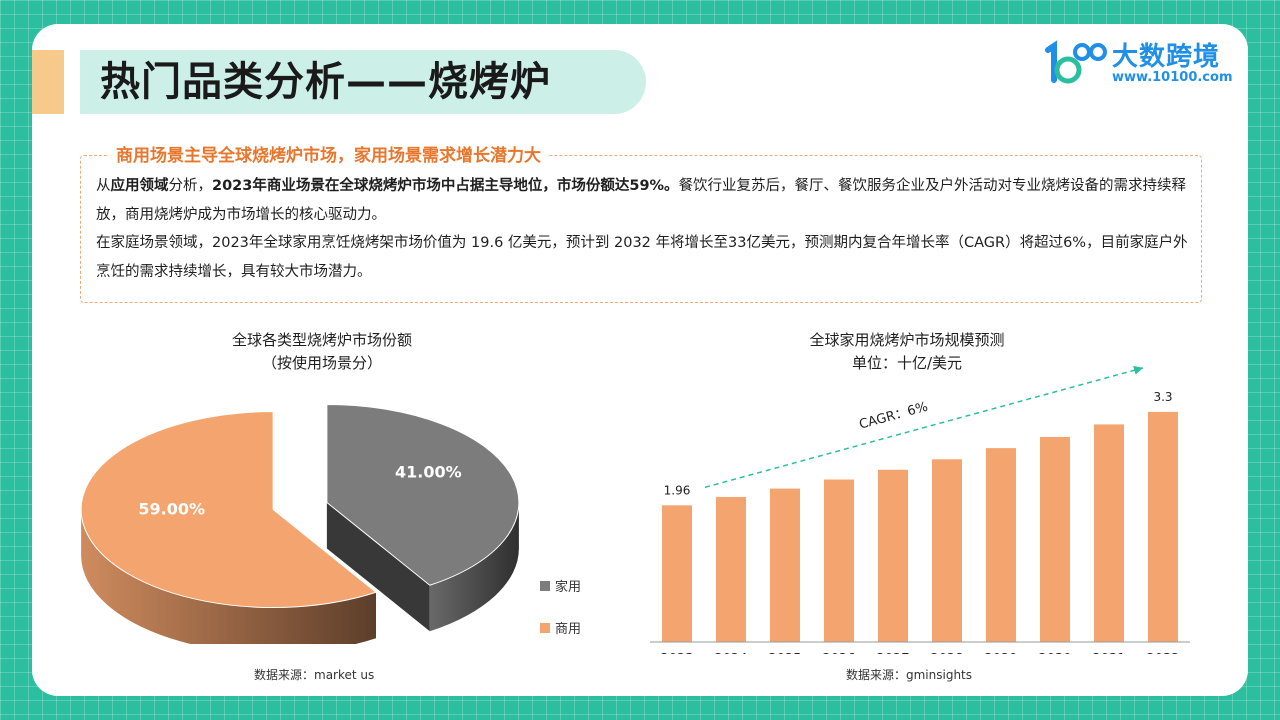  Describe the element at coordinates (784, 653) in the screenshot. I see `x-tick-label-2025: 2025` at that location.